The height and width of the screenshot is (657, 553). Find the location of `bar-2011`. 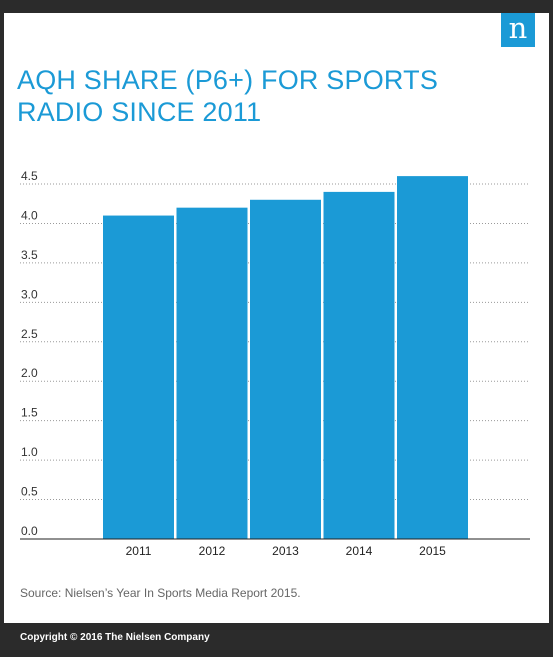

bar-2011 is located at coordinates (138, 377).